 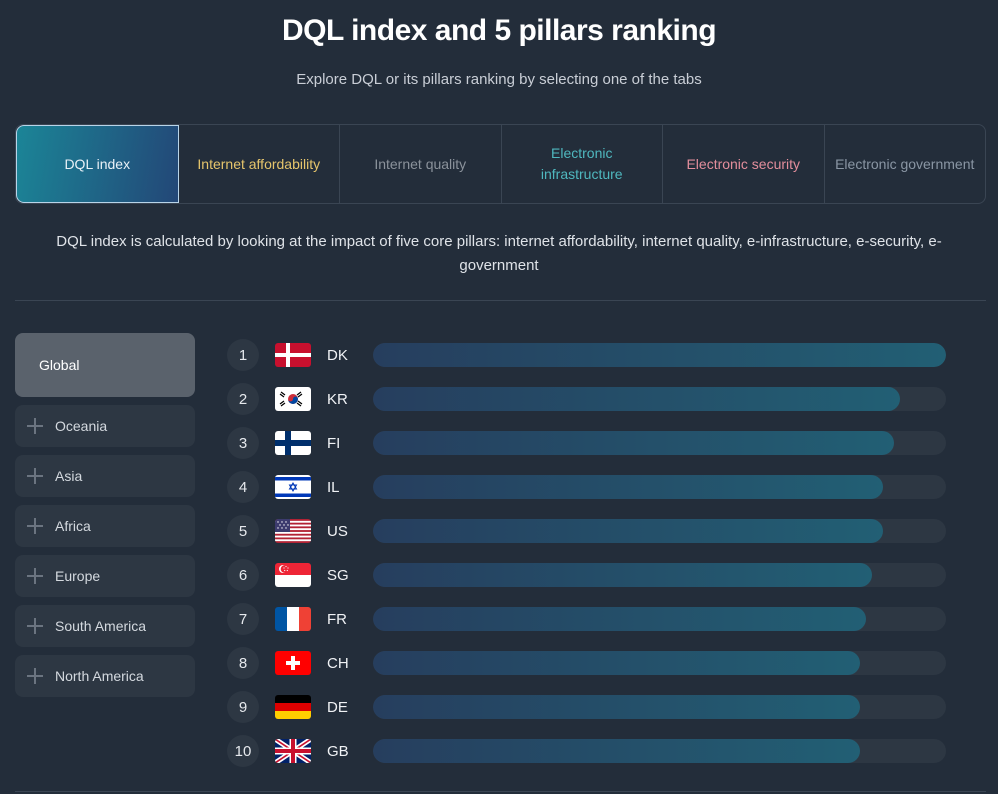 I want to click on region-label: Europe, so click(x=78, y=576).